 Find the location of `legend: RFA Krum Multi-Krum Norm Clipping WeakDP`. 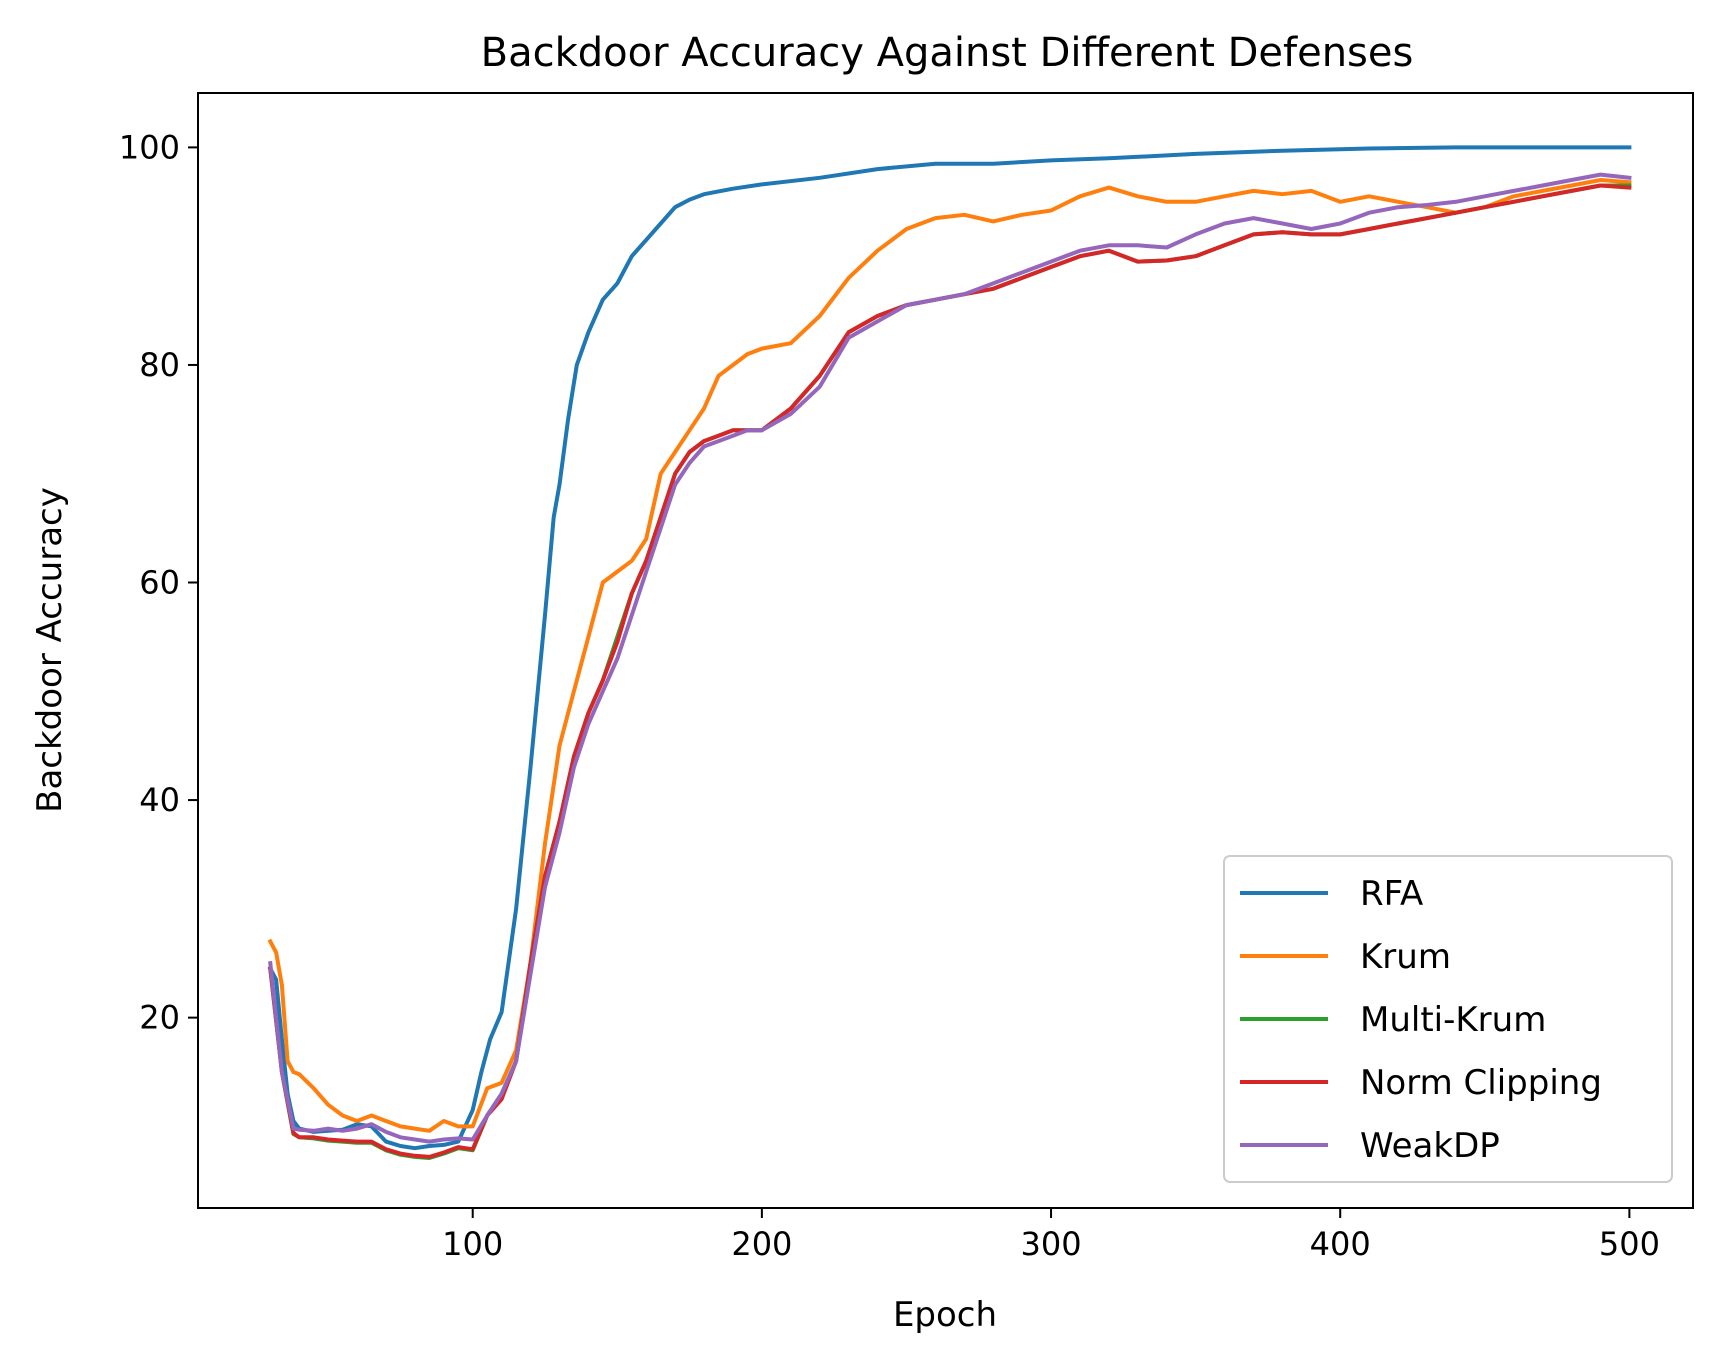

legend: RFA Krum Multi-Krum Norm Clipping WeakDP is located at coordinates (1448, 1019).